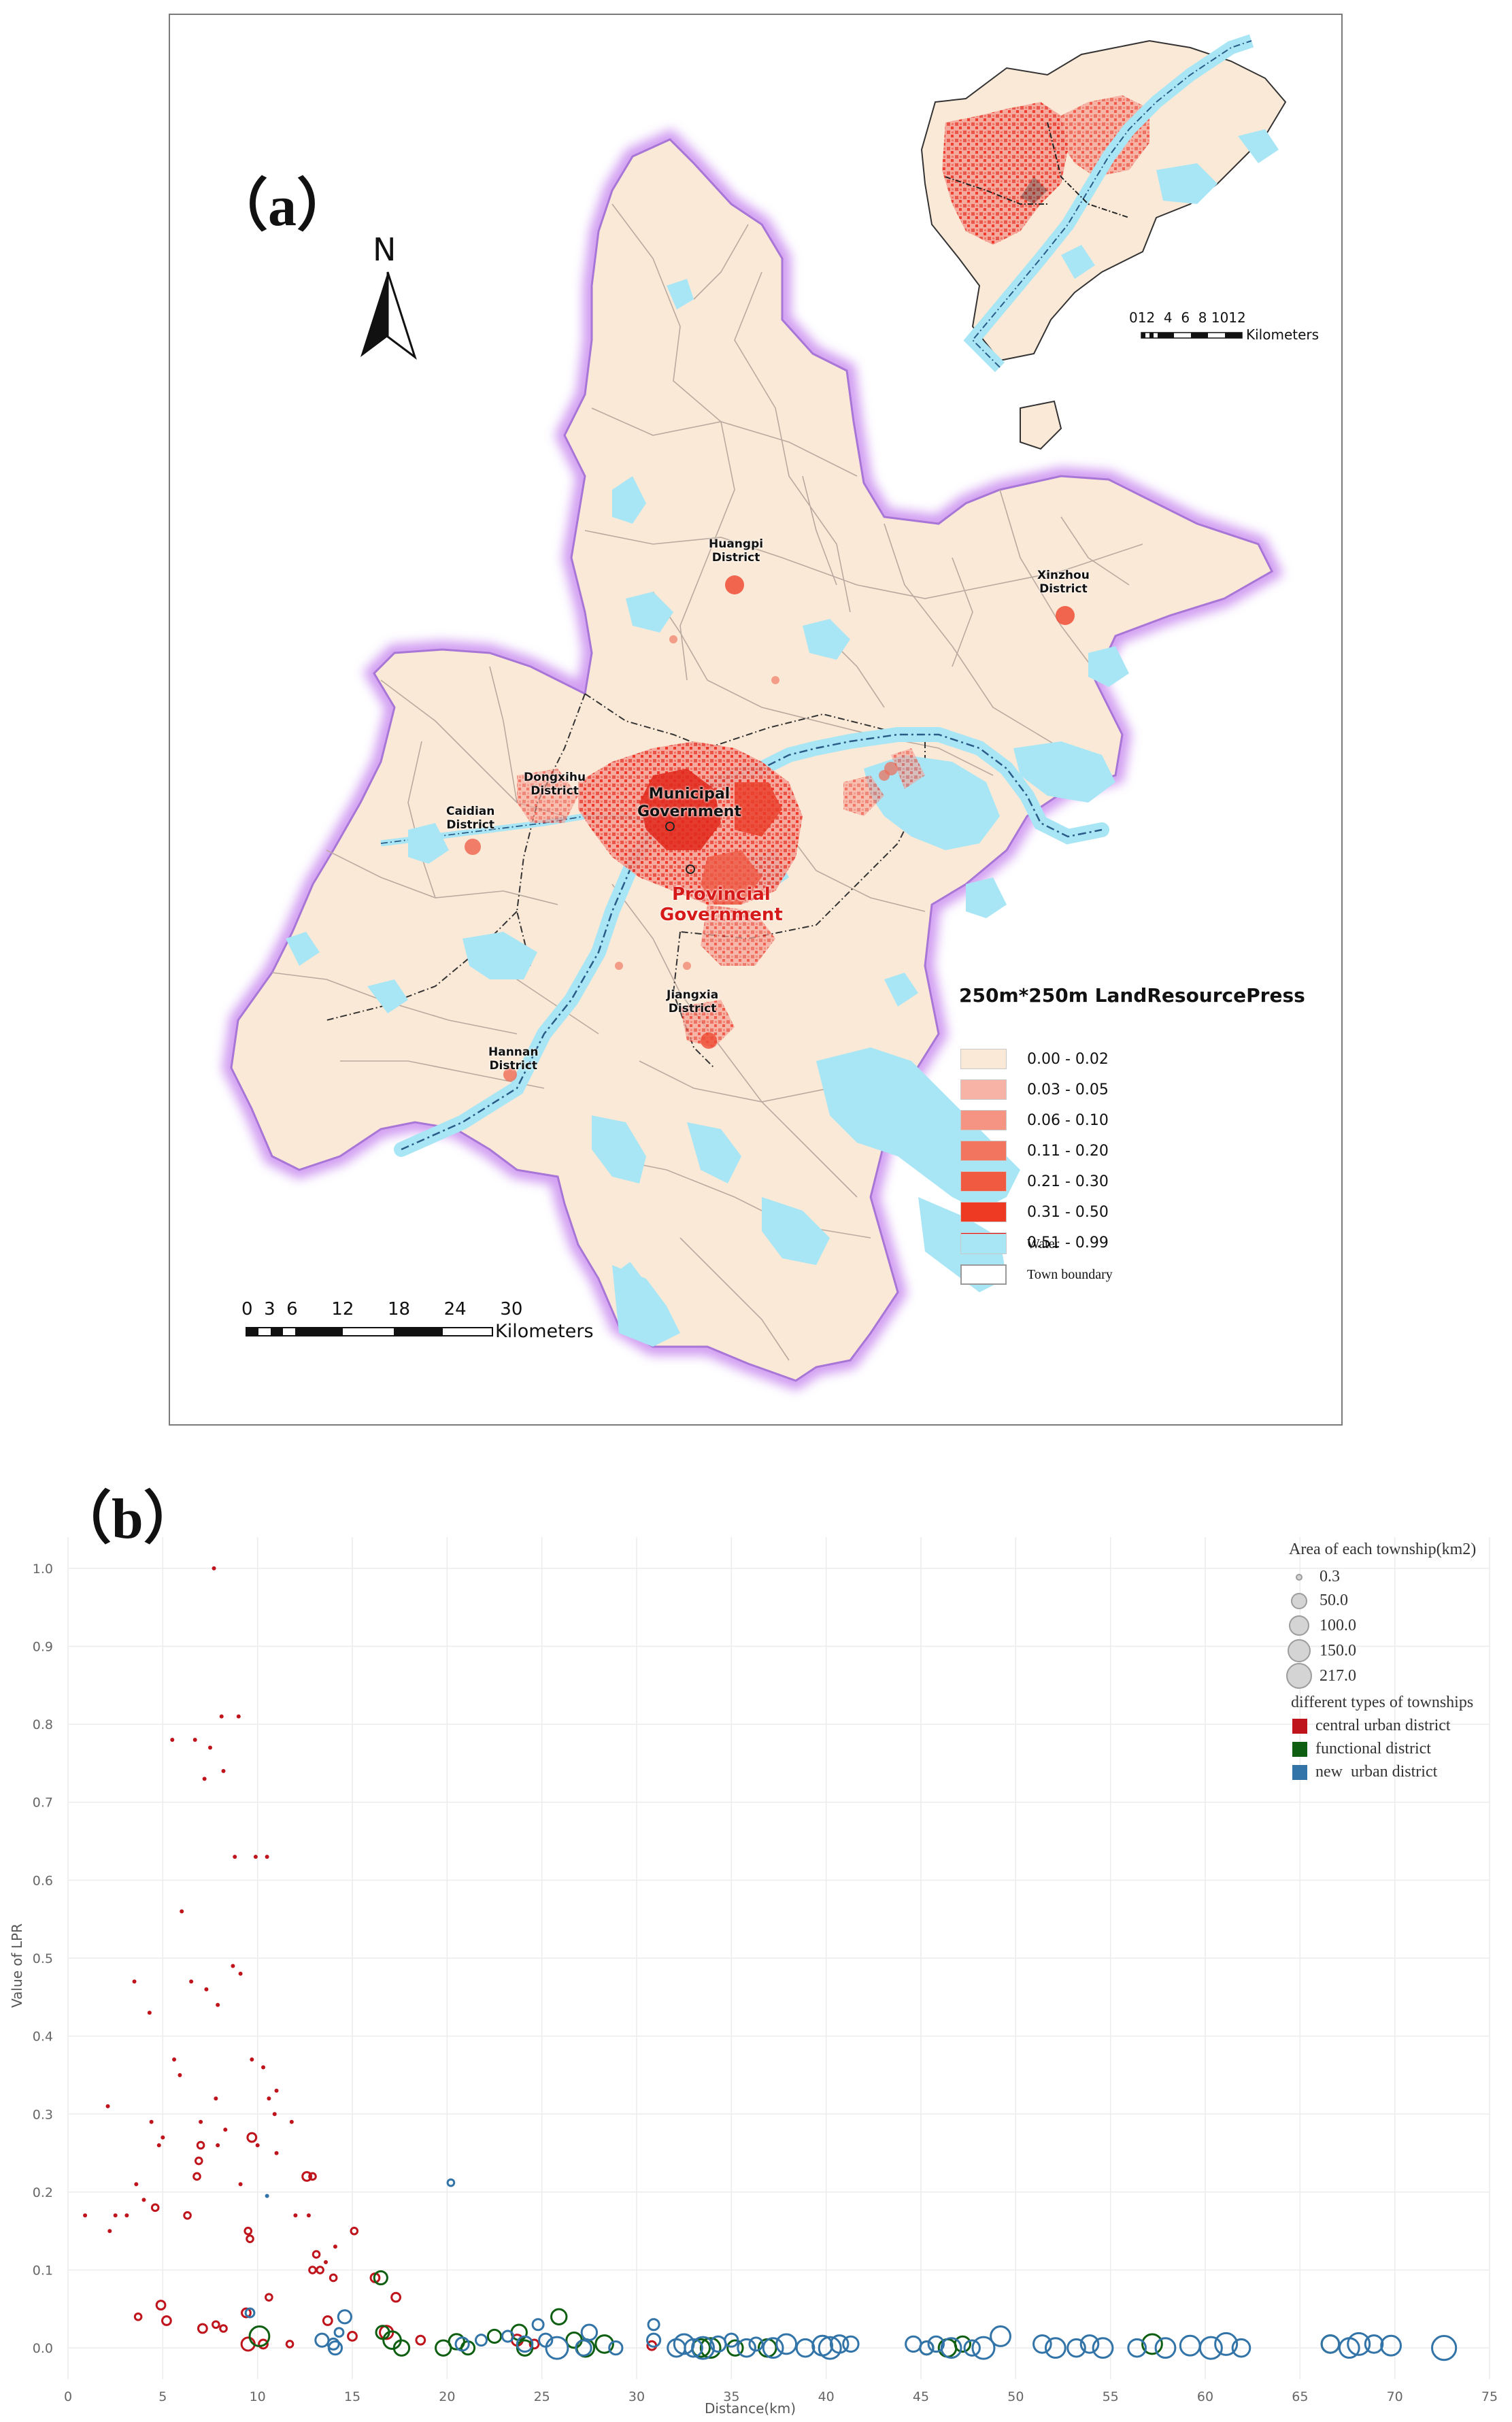  What do you see at coordinates (1330, 1576) in the screenshot?
I see `size-legend-label: 0.3` at bounding box center [1330, 1576].